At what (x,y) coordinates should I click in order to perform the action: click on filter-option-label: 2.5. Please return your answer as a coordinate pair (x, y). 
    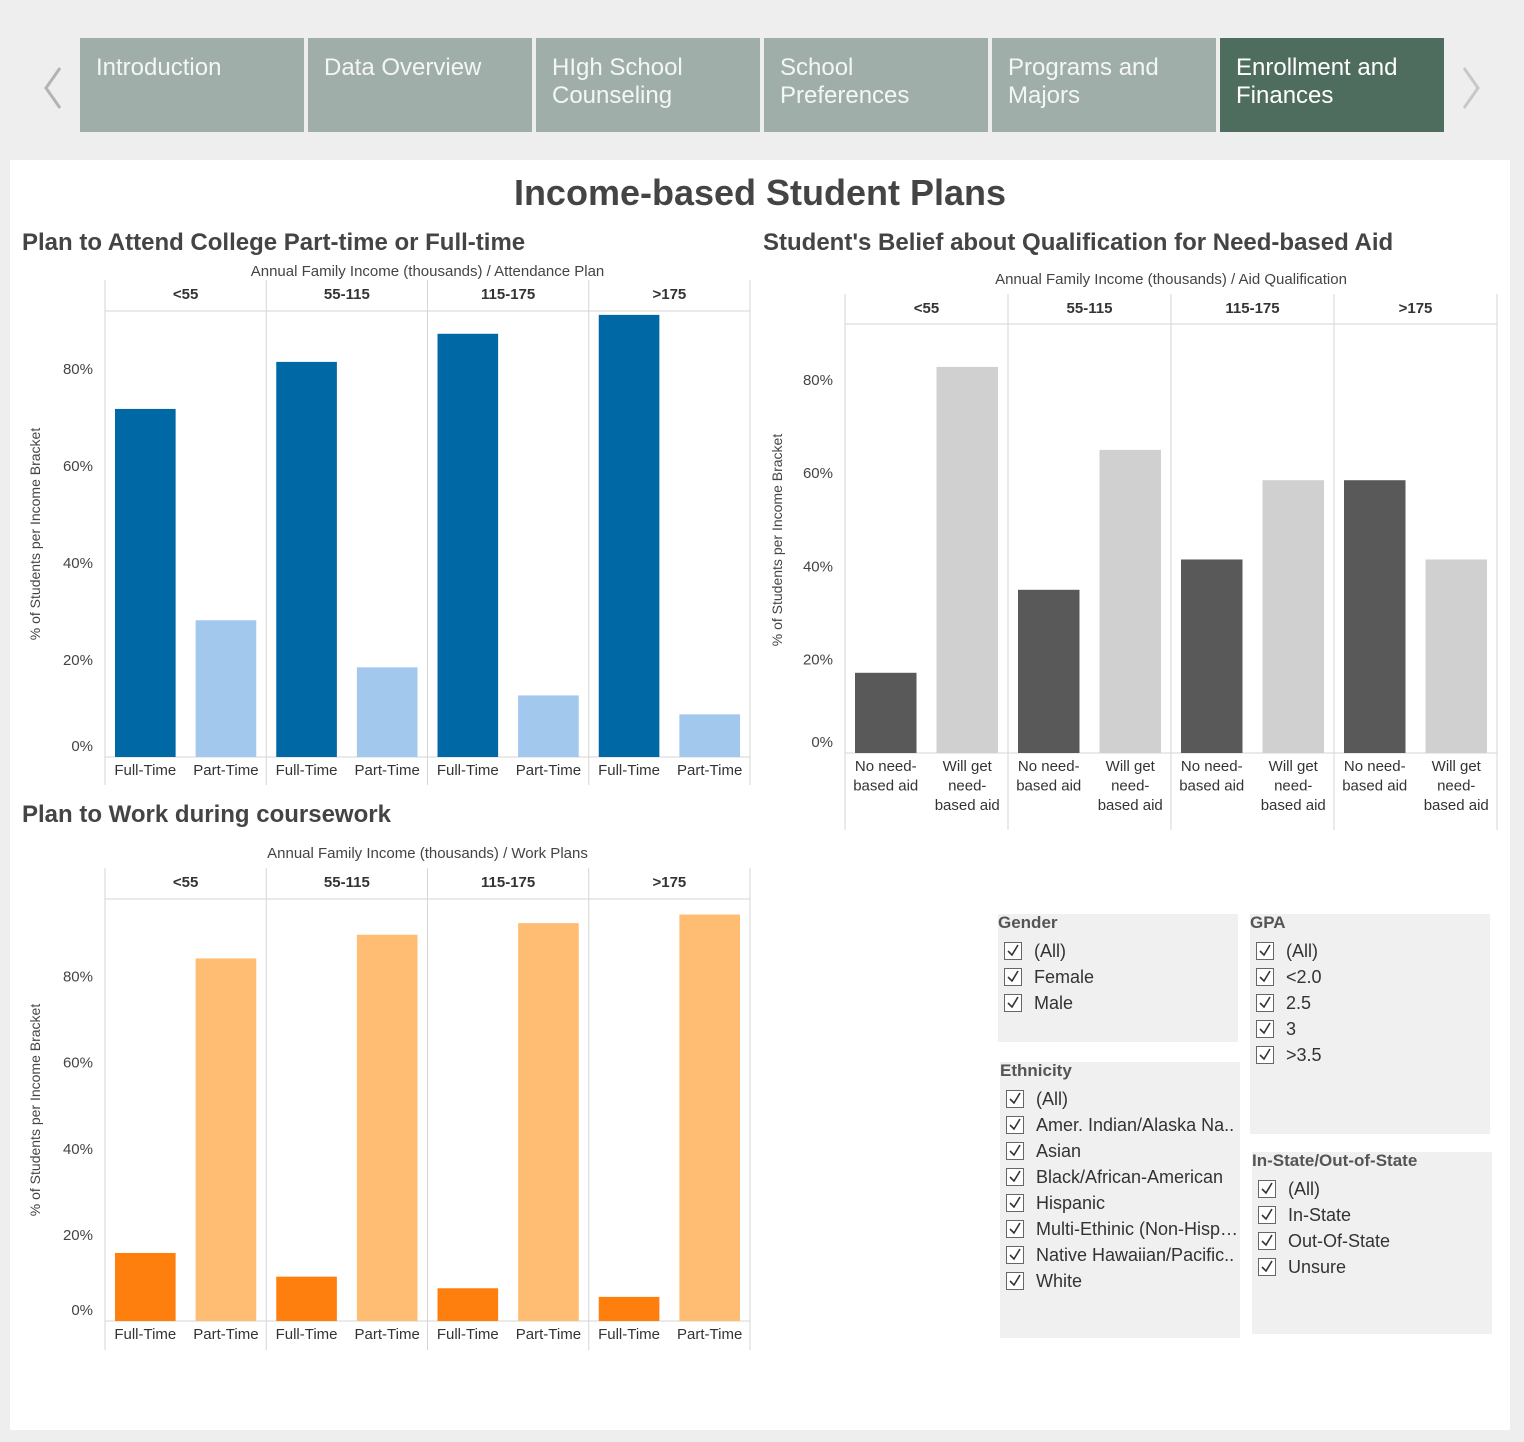
    Looking at the image, I should click on (1299, 1002).